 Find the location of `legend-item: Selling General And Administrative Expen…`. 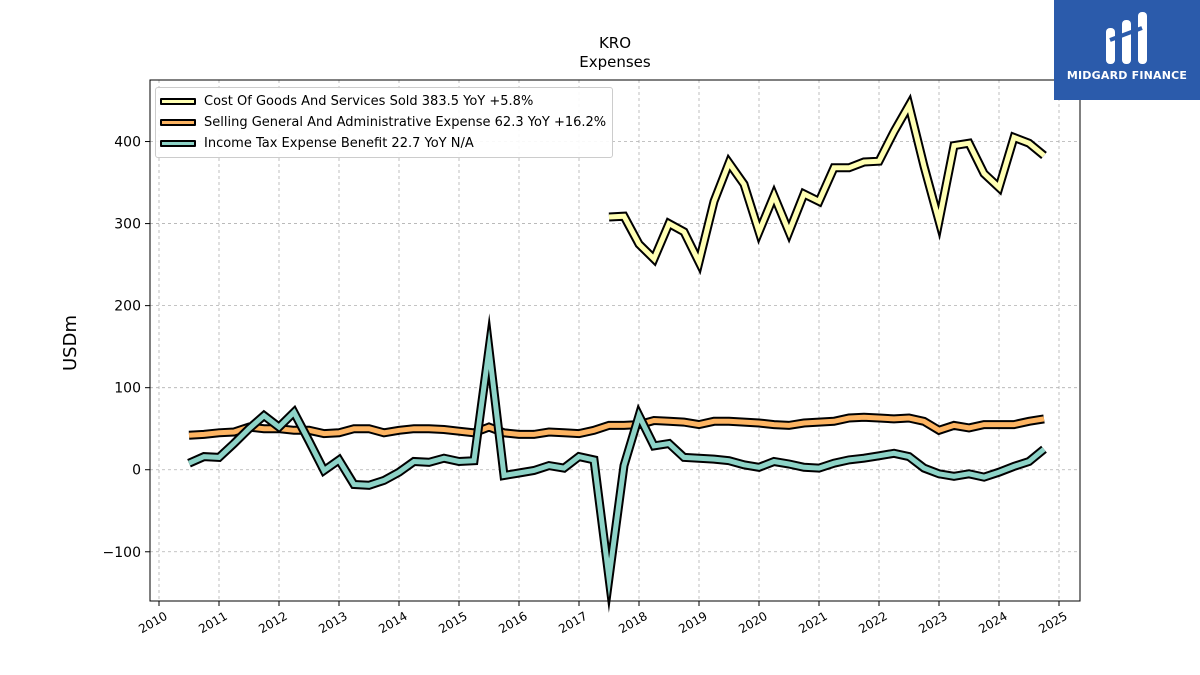

legend-item: Selling General And Administrative Expen… is located at coordinates (383, 122).